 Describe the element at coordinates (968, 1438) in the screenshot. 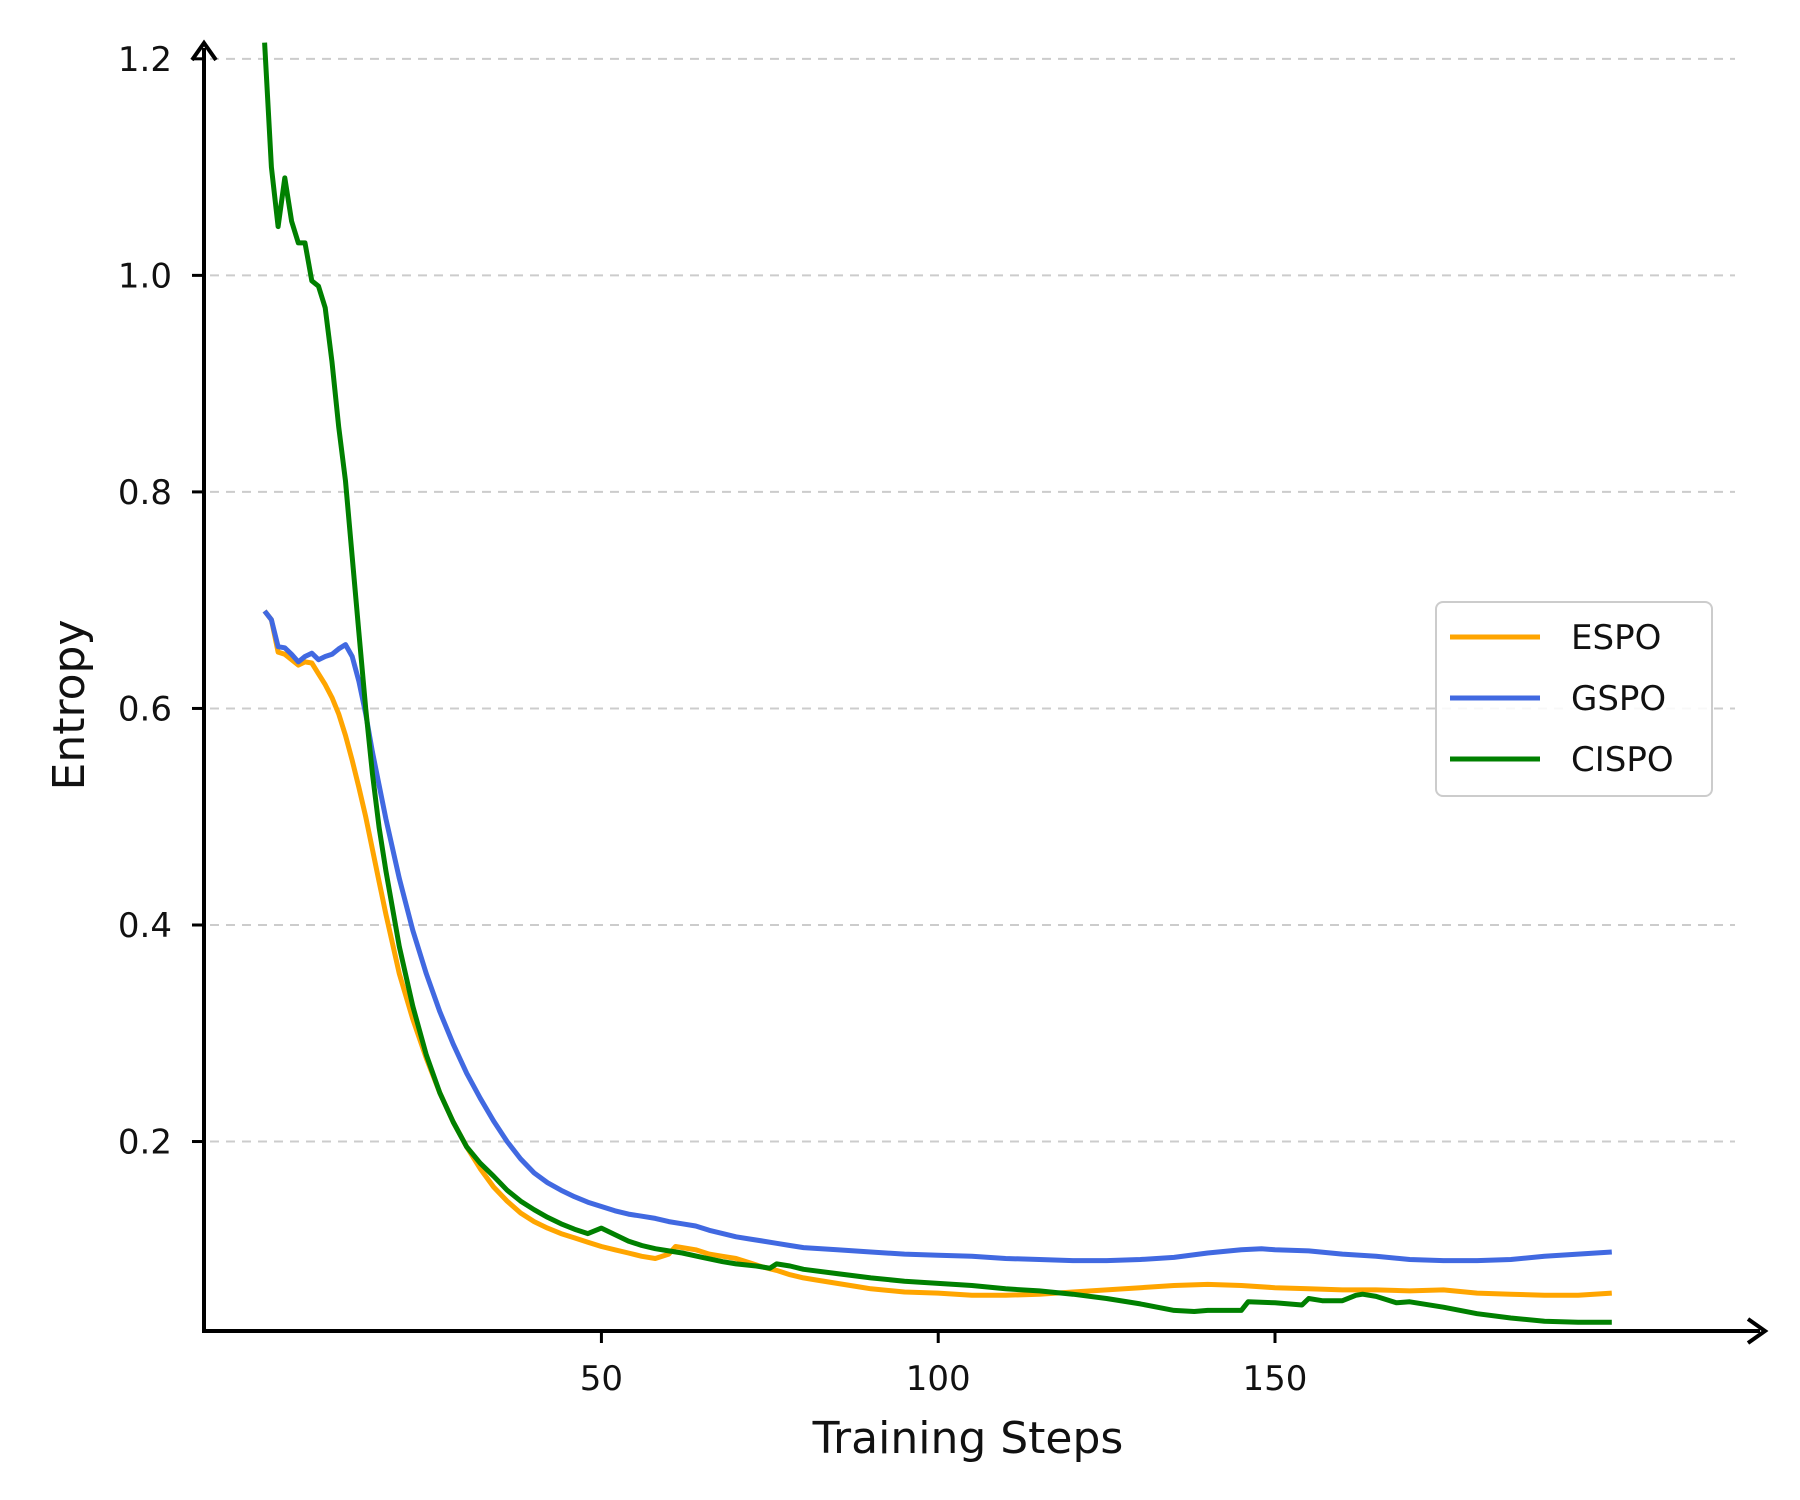

I see `x-axis-title: Training Steps` at that location.